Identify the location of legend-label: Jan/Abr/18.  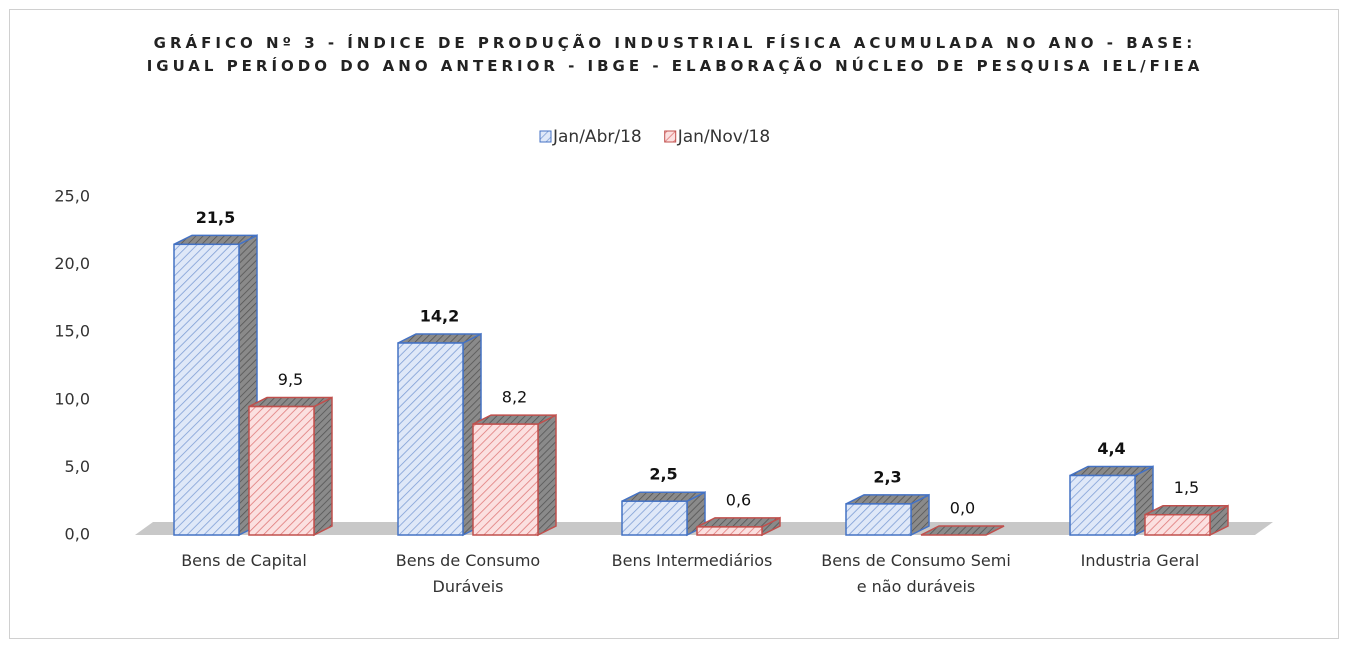
(597, 137).